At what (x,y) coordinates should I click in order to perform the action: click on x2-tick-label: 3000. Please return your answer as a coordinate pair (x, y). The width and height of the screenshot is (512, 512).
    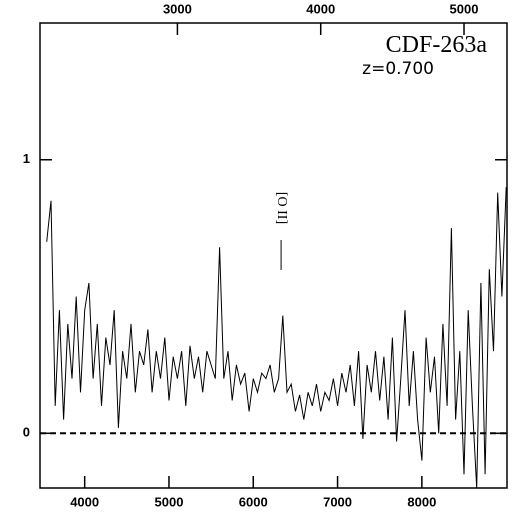
    Looking at the image, I should click on (177, 8).